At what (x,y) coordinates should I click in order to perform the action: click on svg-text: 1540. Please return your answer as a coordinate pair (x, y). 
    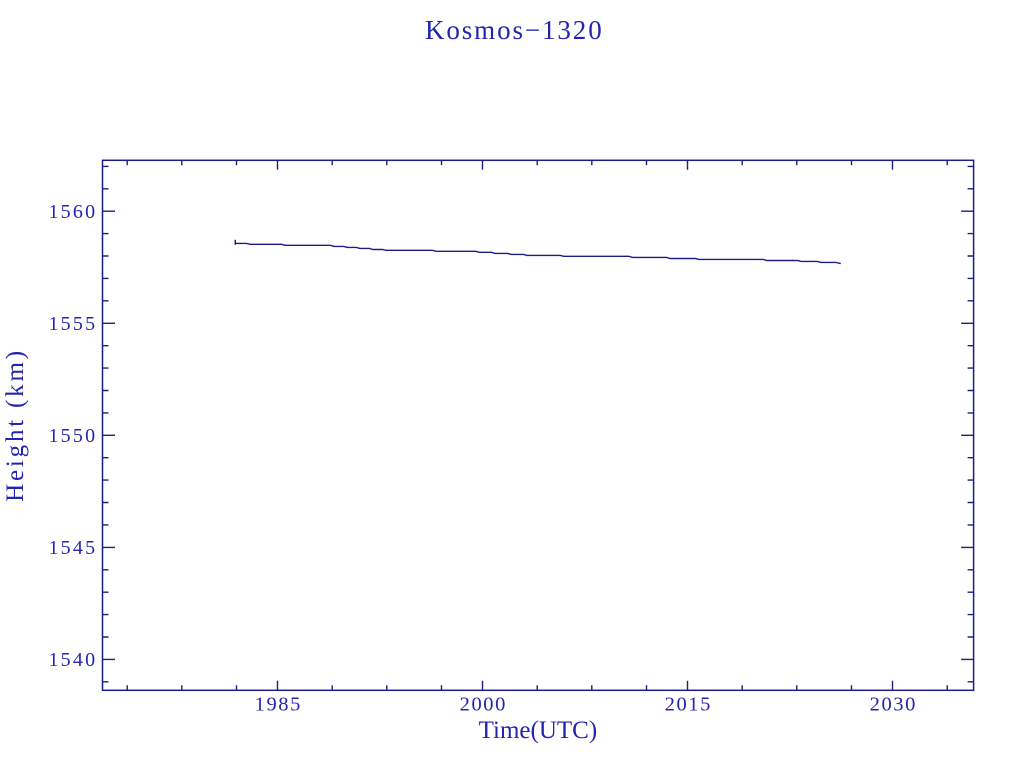
    Looking at the image, I should click on (72, 660).